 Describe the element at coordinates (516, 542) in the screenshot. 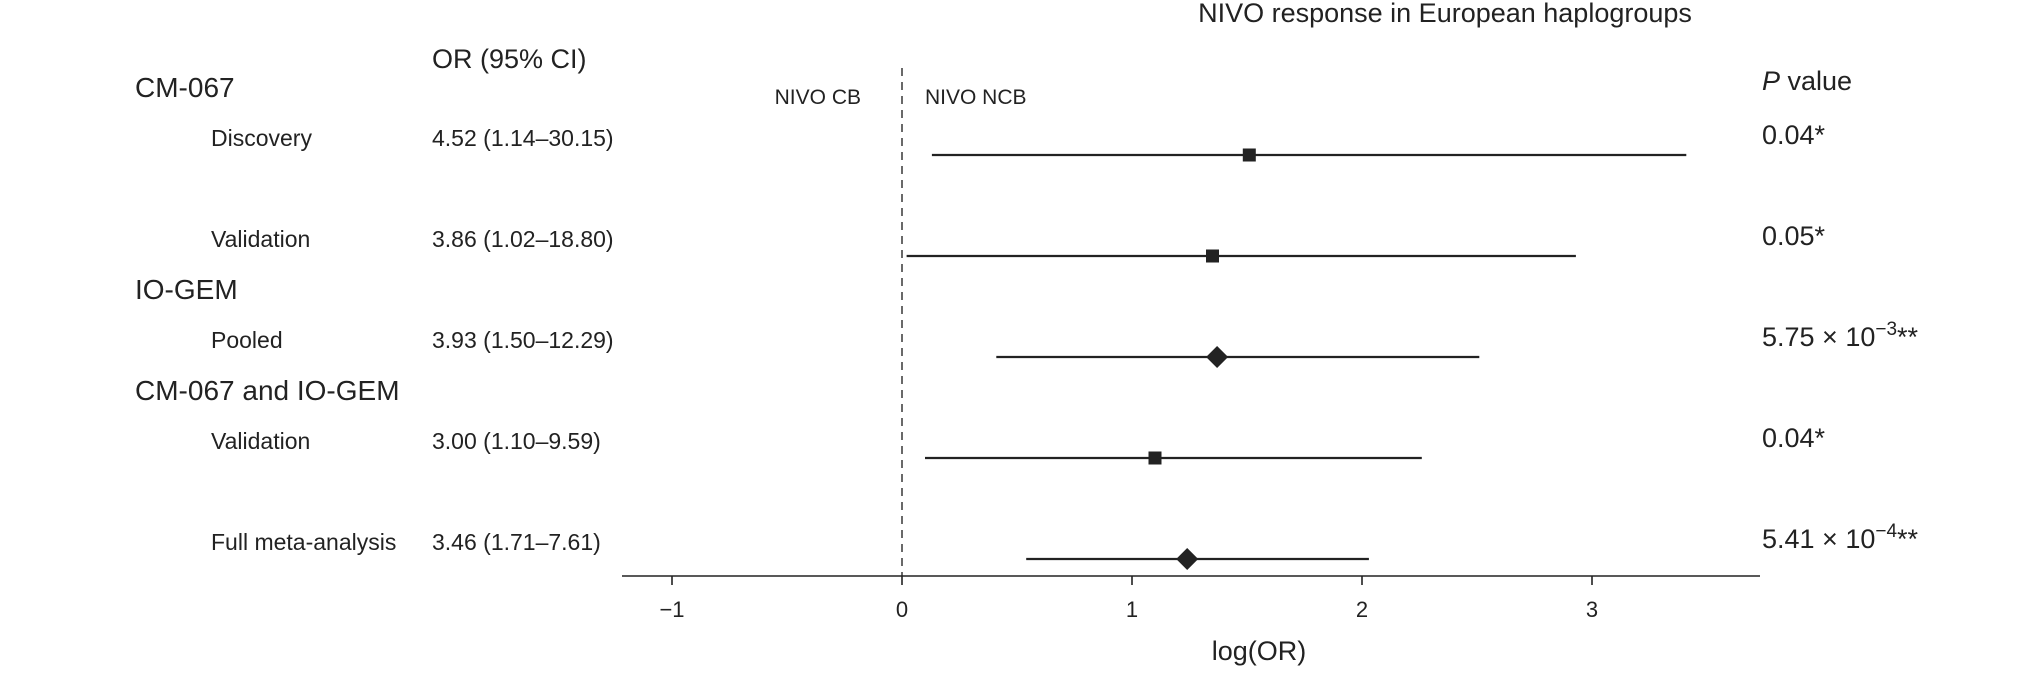

I see `or-ci-value: 3.46 (1.71–7.61)` at that location.